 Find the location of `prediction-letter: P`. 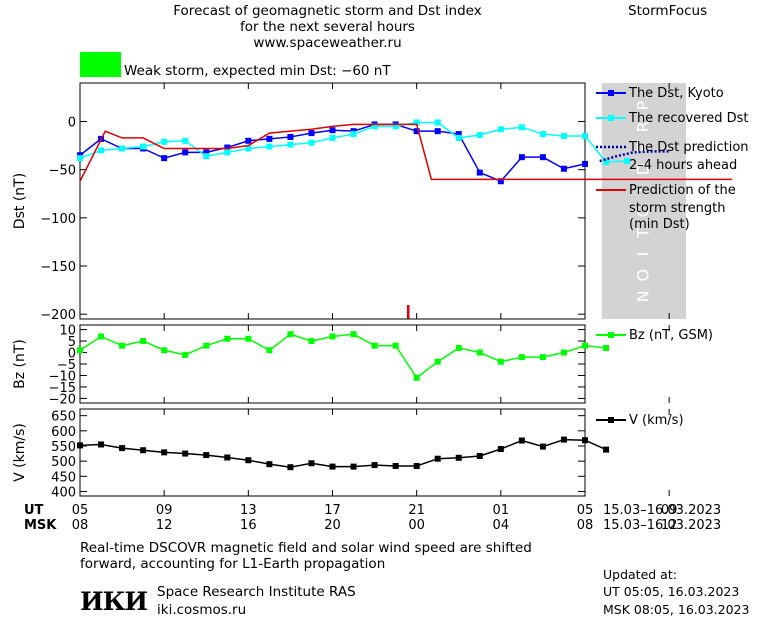

prediction-letter: P is located at coordinates (642, 105).